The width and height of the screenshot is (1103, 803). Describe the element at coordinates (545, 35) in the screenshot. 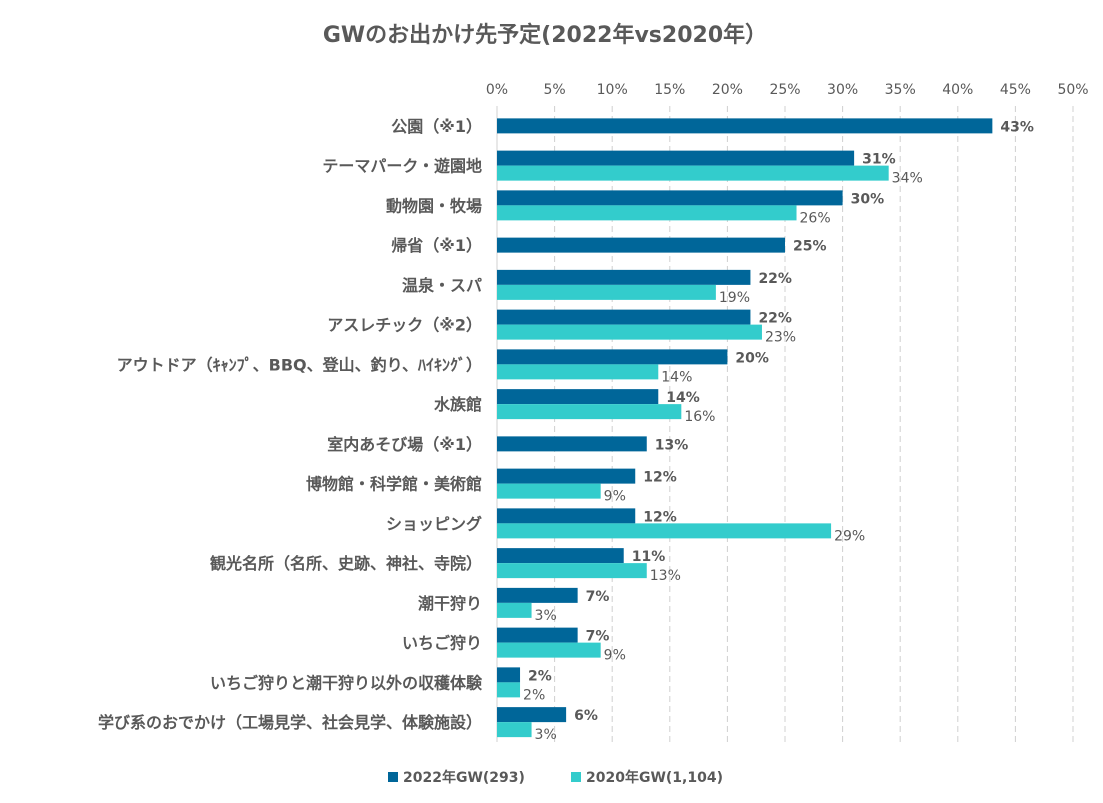

I see `chart-title: GWのお出かけ先予定(2022年vs2020年）` at that location.